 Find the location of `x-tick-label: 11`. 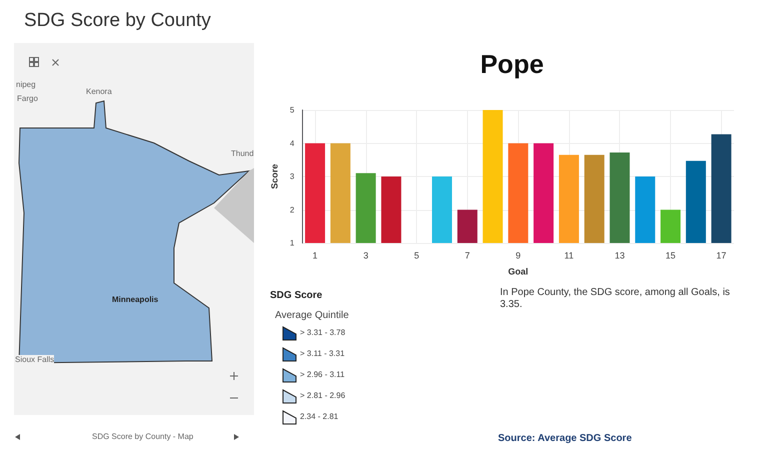

x-tick-label: 11 is located at coordinates (569, 255).